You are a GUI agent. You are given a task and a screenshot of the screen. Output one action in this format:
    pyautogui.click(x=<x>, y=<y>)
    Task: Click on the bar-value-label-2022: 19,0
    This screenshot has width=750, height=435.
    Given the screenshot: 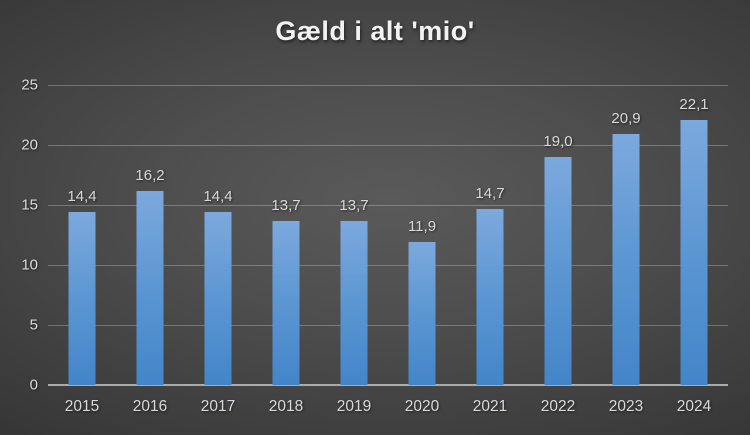 What is the action you would take?
    pyautogui.click(x=558, y=141)
    